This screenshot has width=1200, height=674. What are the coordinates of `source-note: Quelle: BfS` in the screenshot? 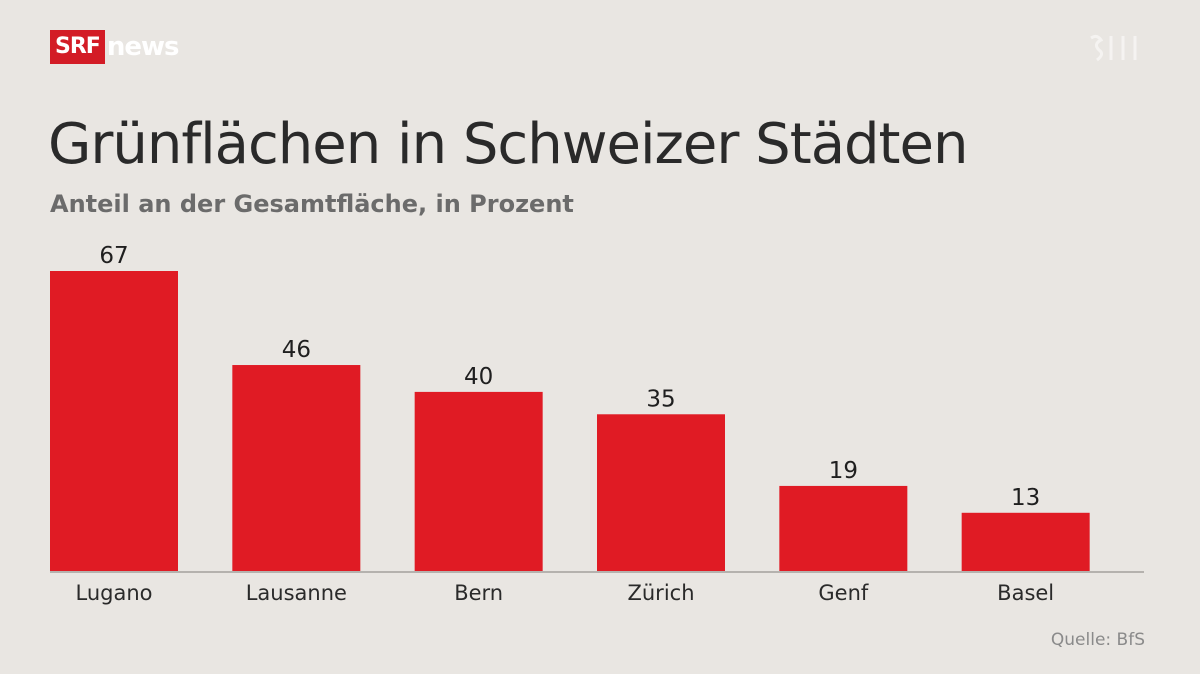 It's located at (1097, 640).